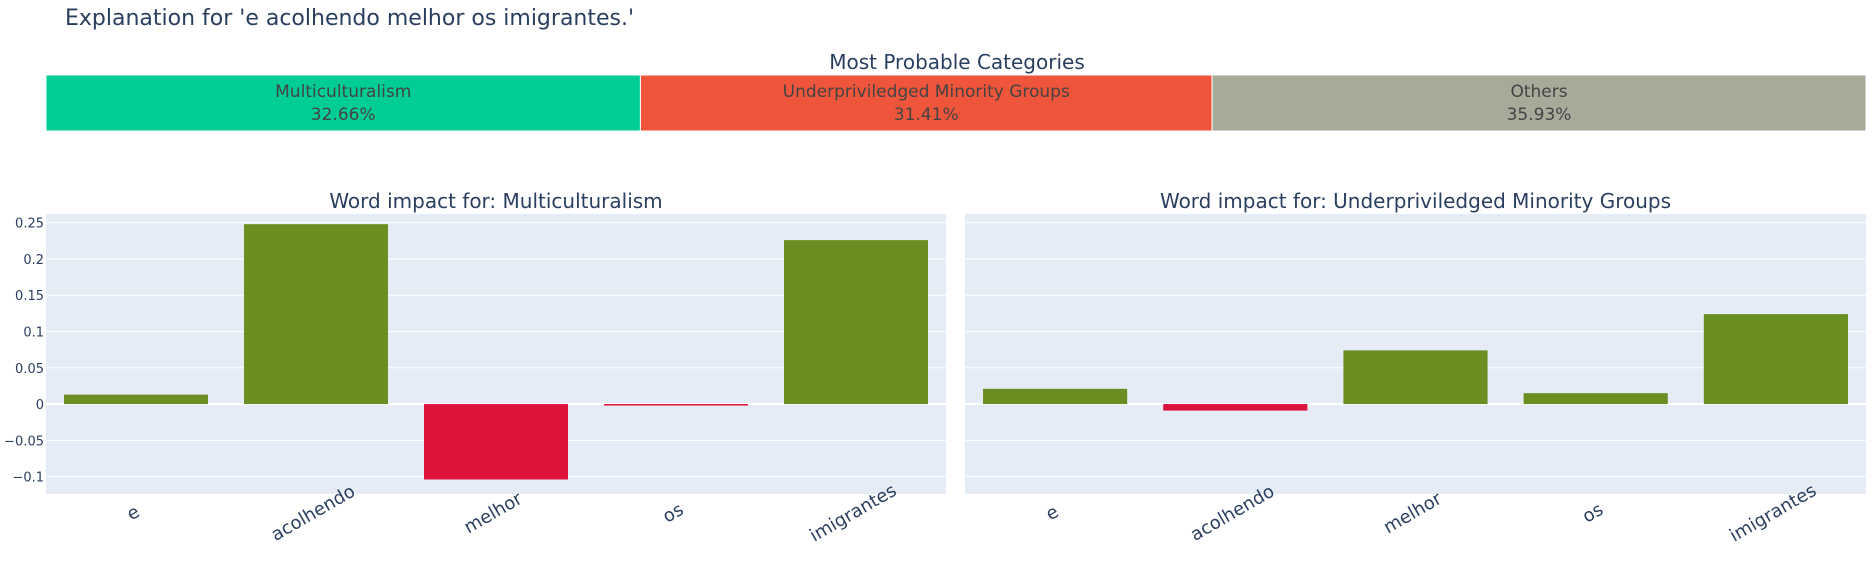 The height and width of the screenshot is (581, 1874). What do you see at coordinates (957, 62) in the screenshot?
I see `categories-title: Most Probable Categories` at bounding box center [957, 62].